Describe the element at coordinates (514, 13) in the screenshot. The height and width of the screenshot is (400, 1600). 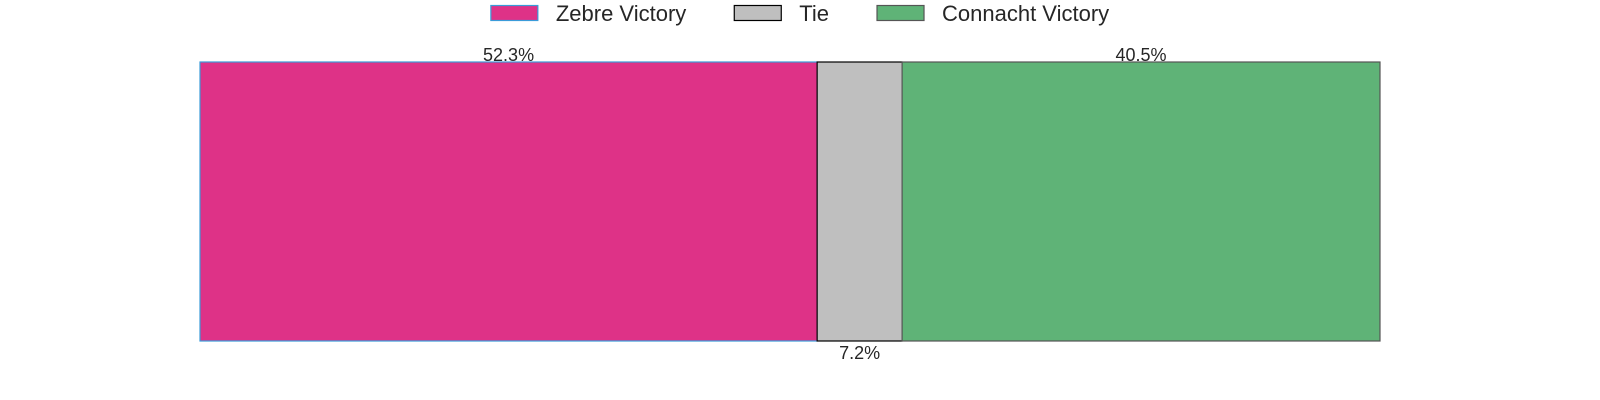
I see `legend-swatch-zebre-victory` at that location.